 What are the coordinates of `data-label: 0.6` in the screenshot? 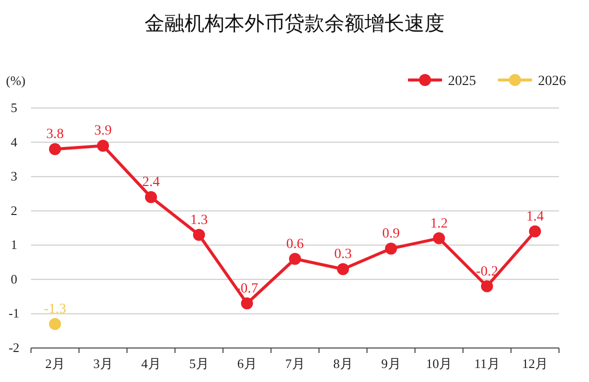 It's located at (295, 244).